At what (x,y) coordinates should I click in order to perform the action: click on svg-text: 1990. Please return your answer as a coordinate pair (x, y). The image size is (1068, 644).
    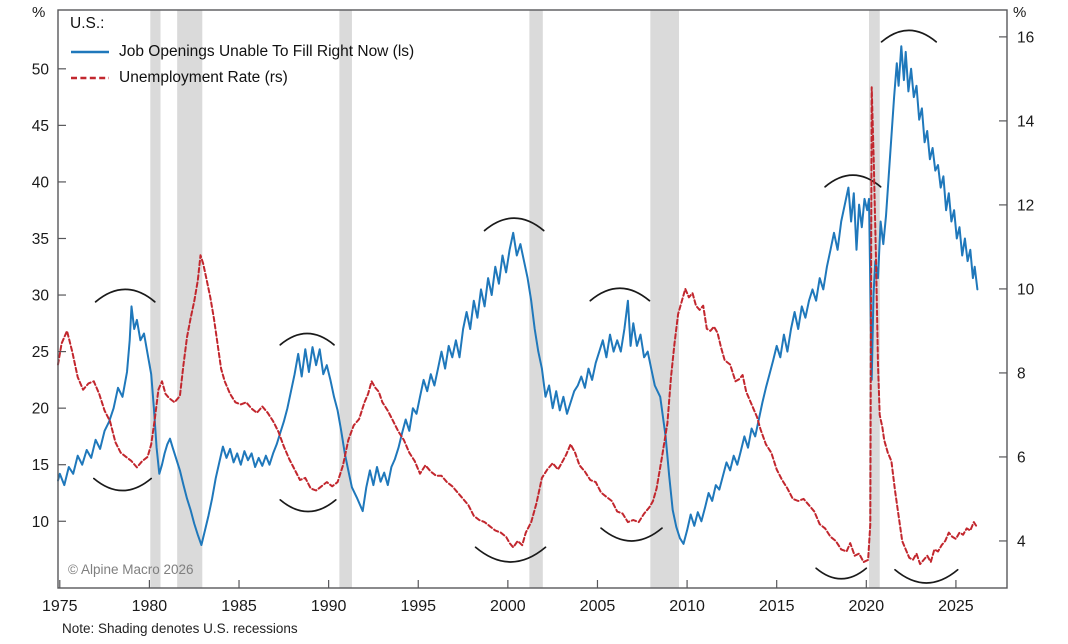
    Looking at the image, I should click on (329, 606).